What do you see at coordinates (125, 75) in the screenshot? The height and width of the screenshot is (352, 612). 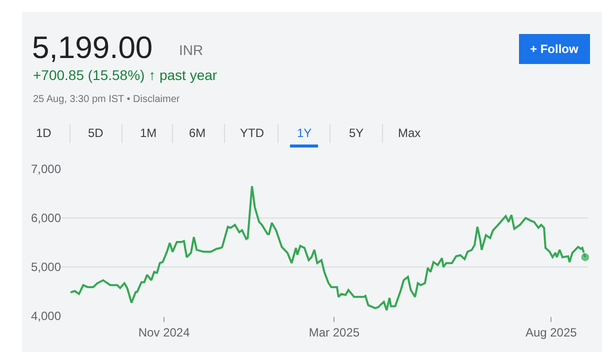 I see `text: +700.85 (15.58%) ↑ past year` at bounding box center [125, 75].